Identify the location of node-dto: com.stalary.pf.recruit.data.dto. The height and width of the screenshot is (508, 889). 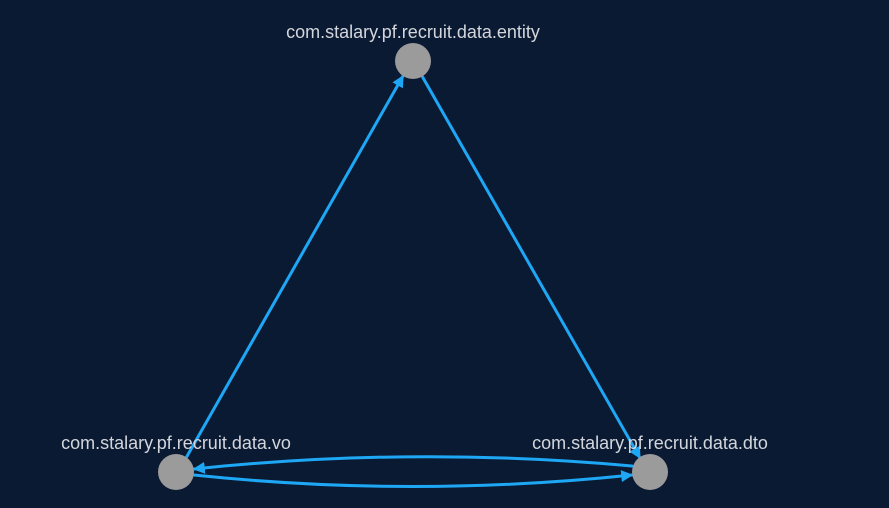
(650, 461).